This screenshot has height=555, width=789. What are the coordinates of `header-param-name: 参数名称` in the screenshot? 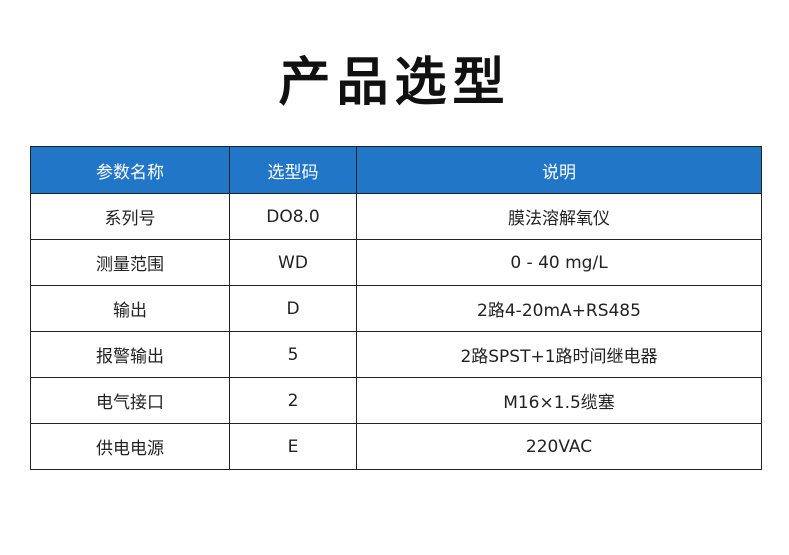 It's located at (130, 170).